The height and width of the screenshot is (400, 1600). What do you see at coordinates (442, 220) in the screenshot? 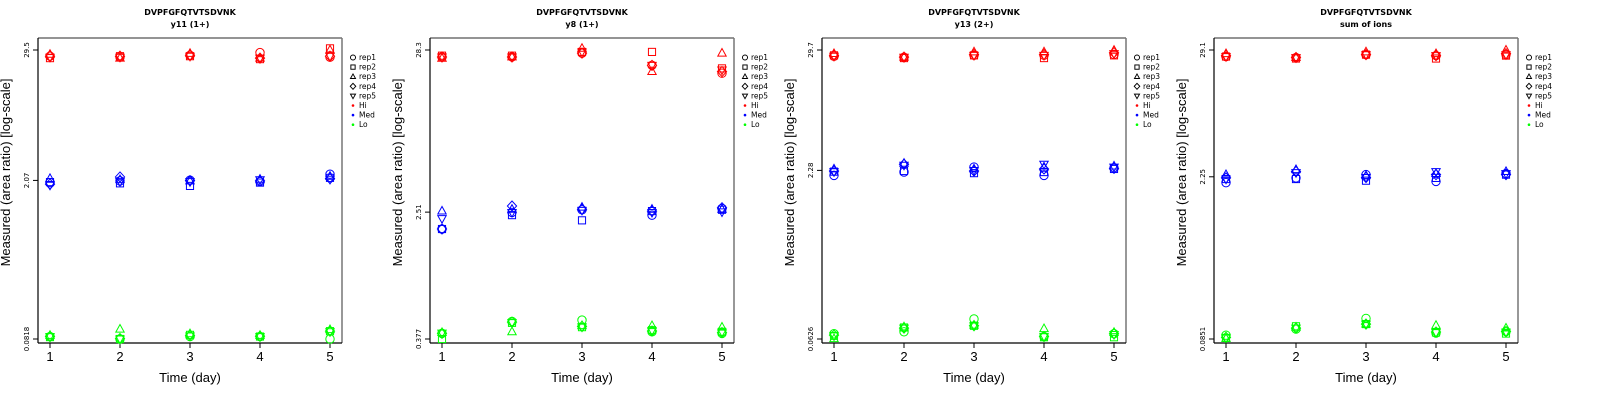
I see `point-med-rep5-day1` at bounding box center [442, 220].